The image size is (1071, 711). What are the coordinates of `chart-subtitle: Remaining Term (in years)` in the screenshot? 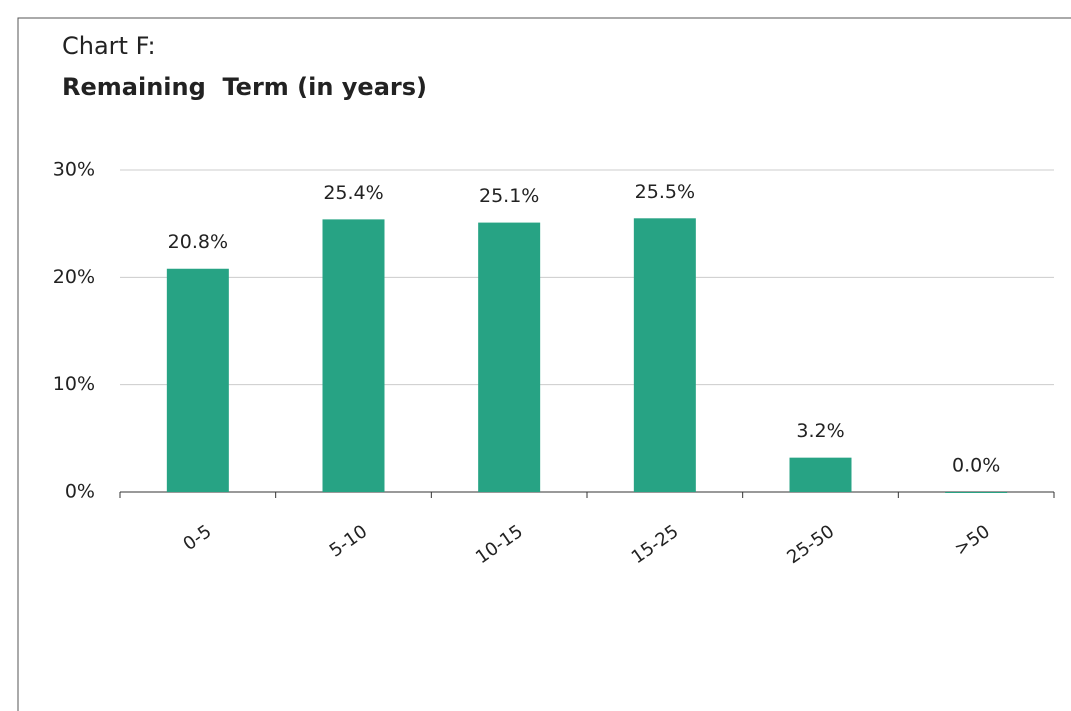 It's located at (244, 87).